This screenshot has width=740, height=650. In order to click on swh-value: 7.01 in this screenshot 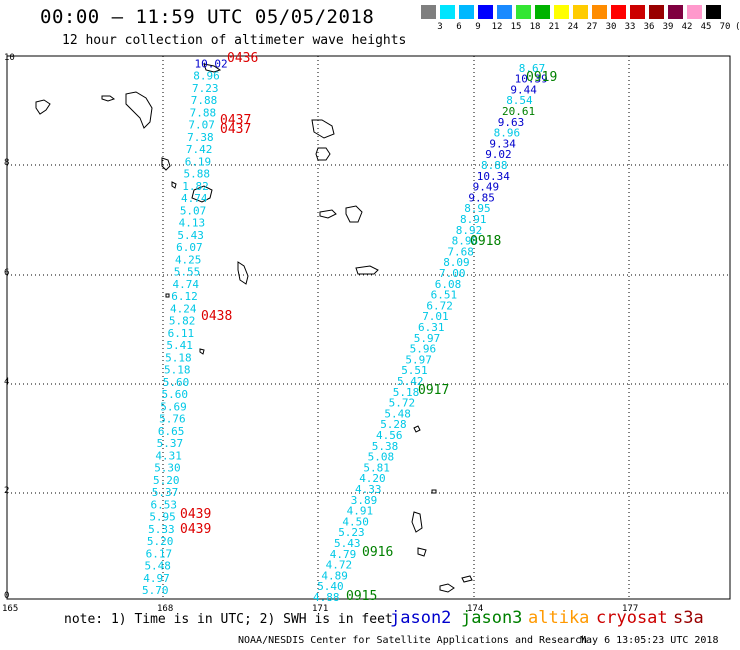, I will do `click(435, 316)`.